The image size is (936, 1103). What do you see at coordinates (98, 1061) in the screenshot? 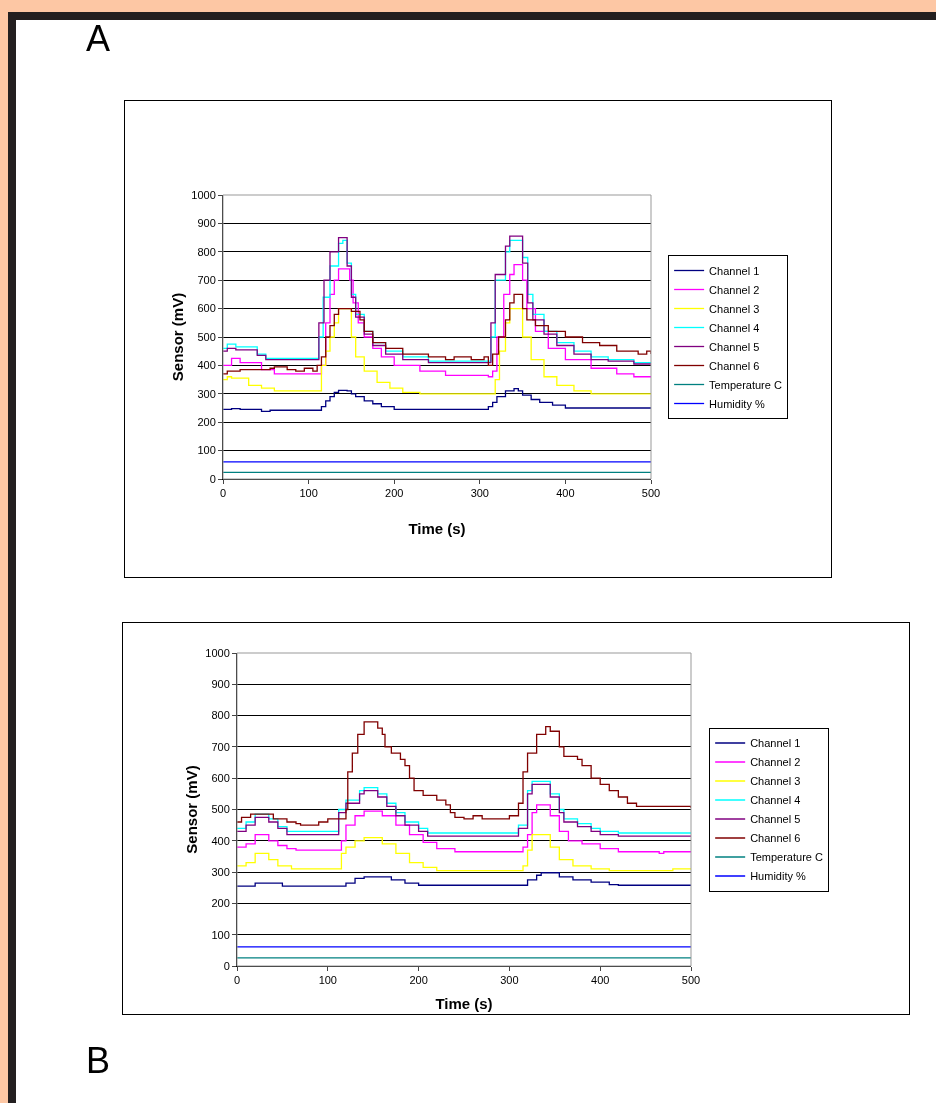
I see `text: B` at bounding box center [98, 1061].